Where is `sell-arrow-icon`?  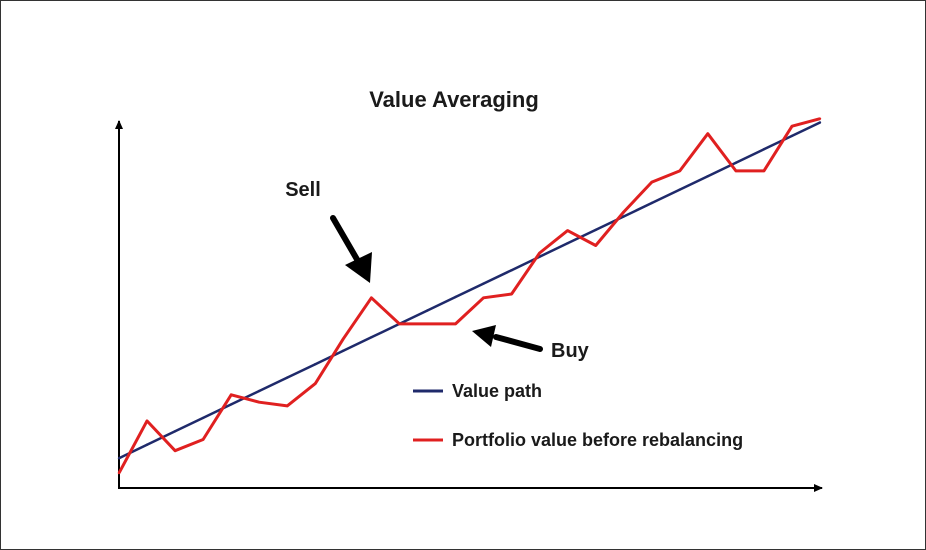
sell-arrow-icon is located at coordinates (351, 249).